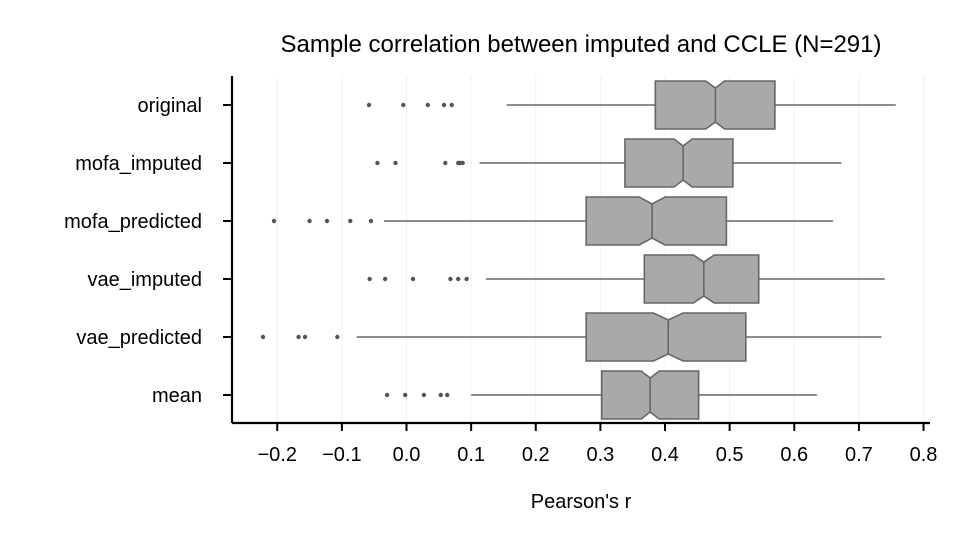 Image resolution: width=975 pixels, height=545 pixels. Describe the element at coordinates (133, 222) in the screenshot. I see `y-tick-label-mofa-predicted: mofa_predicted` at that location.